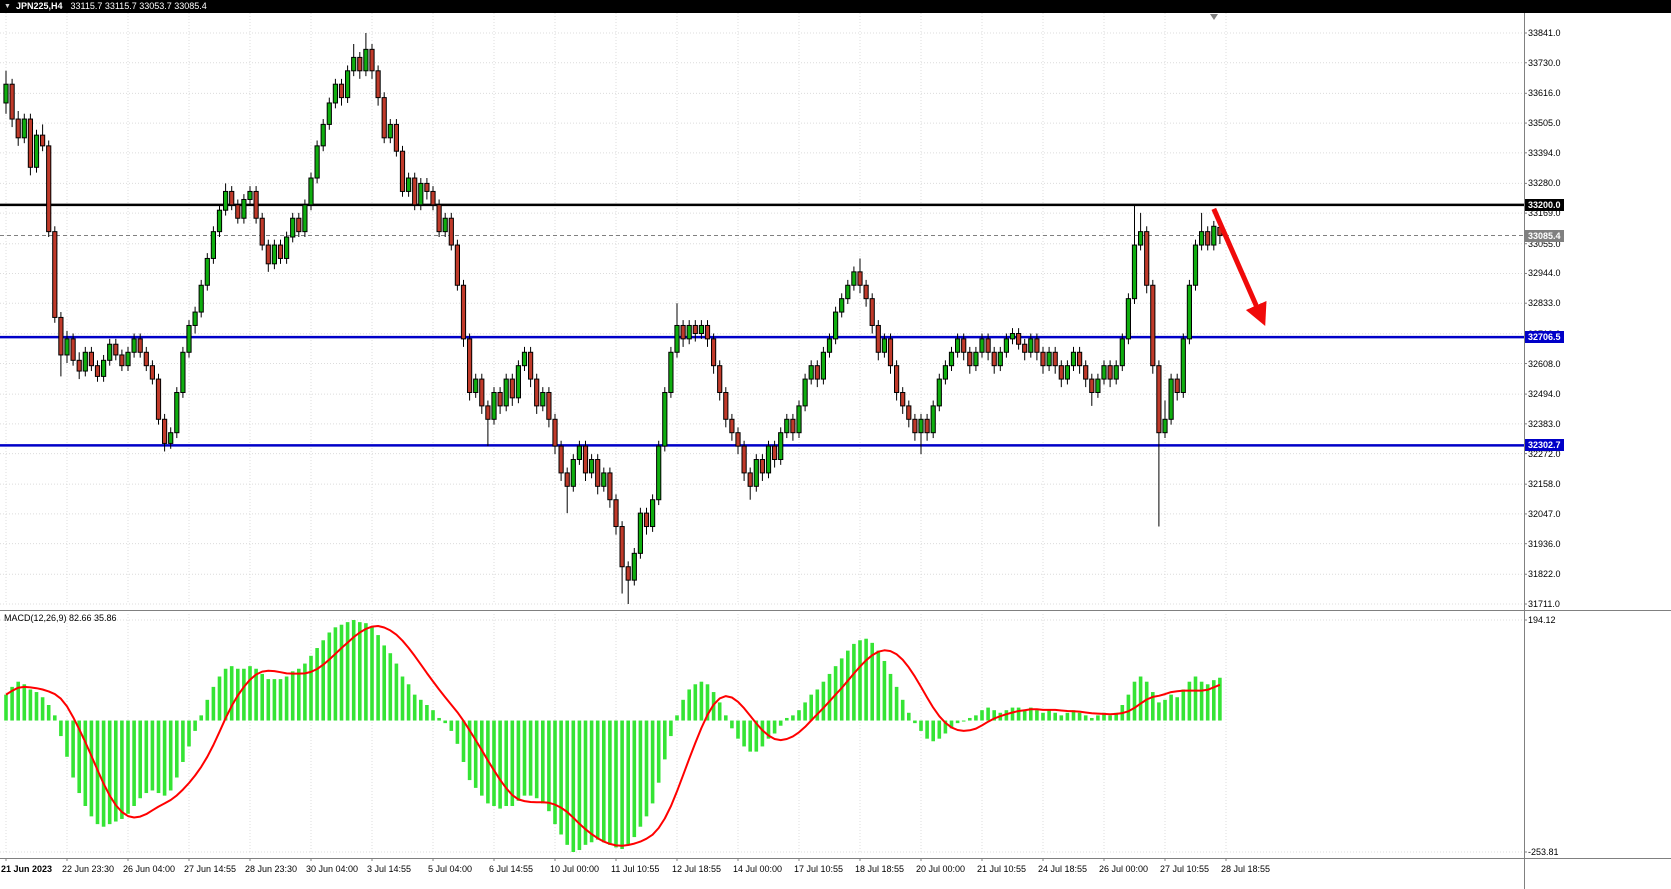 This screenshot has height=889, width=1671. Describe the element at coordinates (332, 869) in the screenshot. I see `time-axis-label: 30 Jun 04:00` at that location.